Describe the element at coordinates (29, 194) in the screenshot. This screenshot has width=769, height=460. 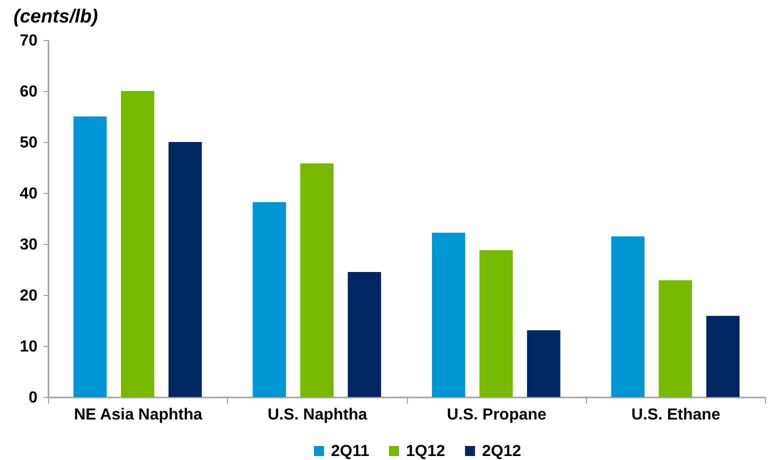
I see `y-tick-label: 40` at that location.